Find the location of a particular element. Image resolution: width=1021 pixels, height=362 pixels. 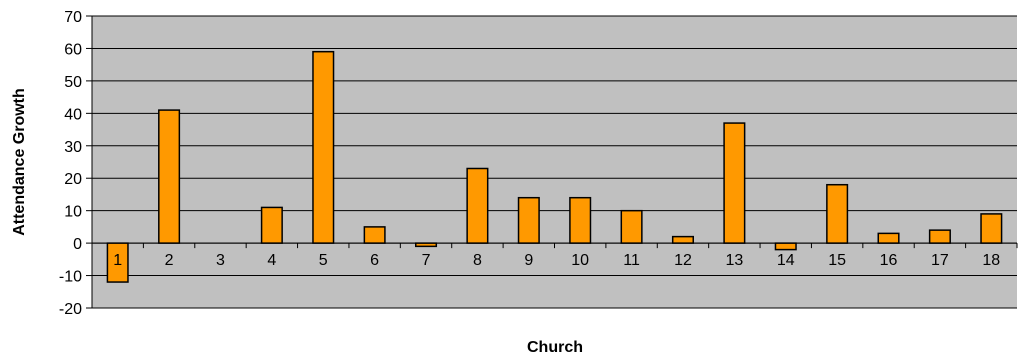

y-tick-label: -10 is located at coordinates (70, 277).